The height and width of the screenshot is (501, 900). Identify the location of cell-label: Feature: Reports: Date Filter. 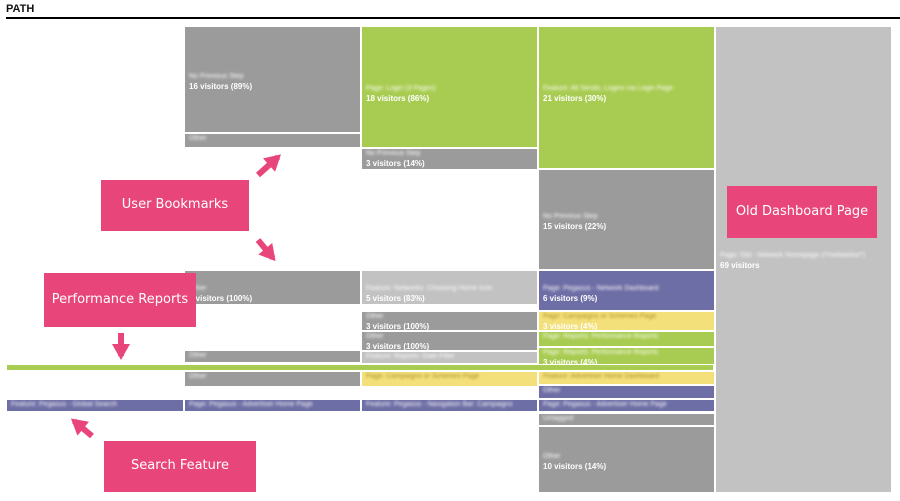
(410, 356).